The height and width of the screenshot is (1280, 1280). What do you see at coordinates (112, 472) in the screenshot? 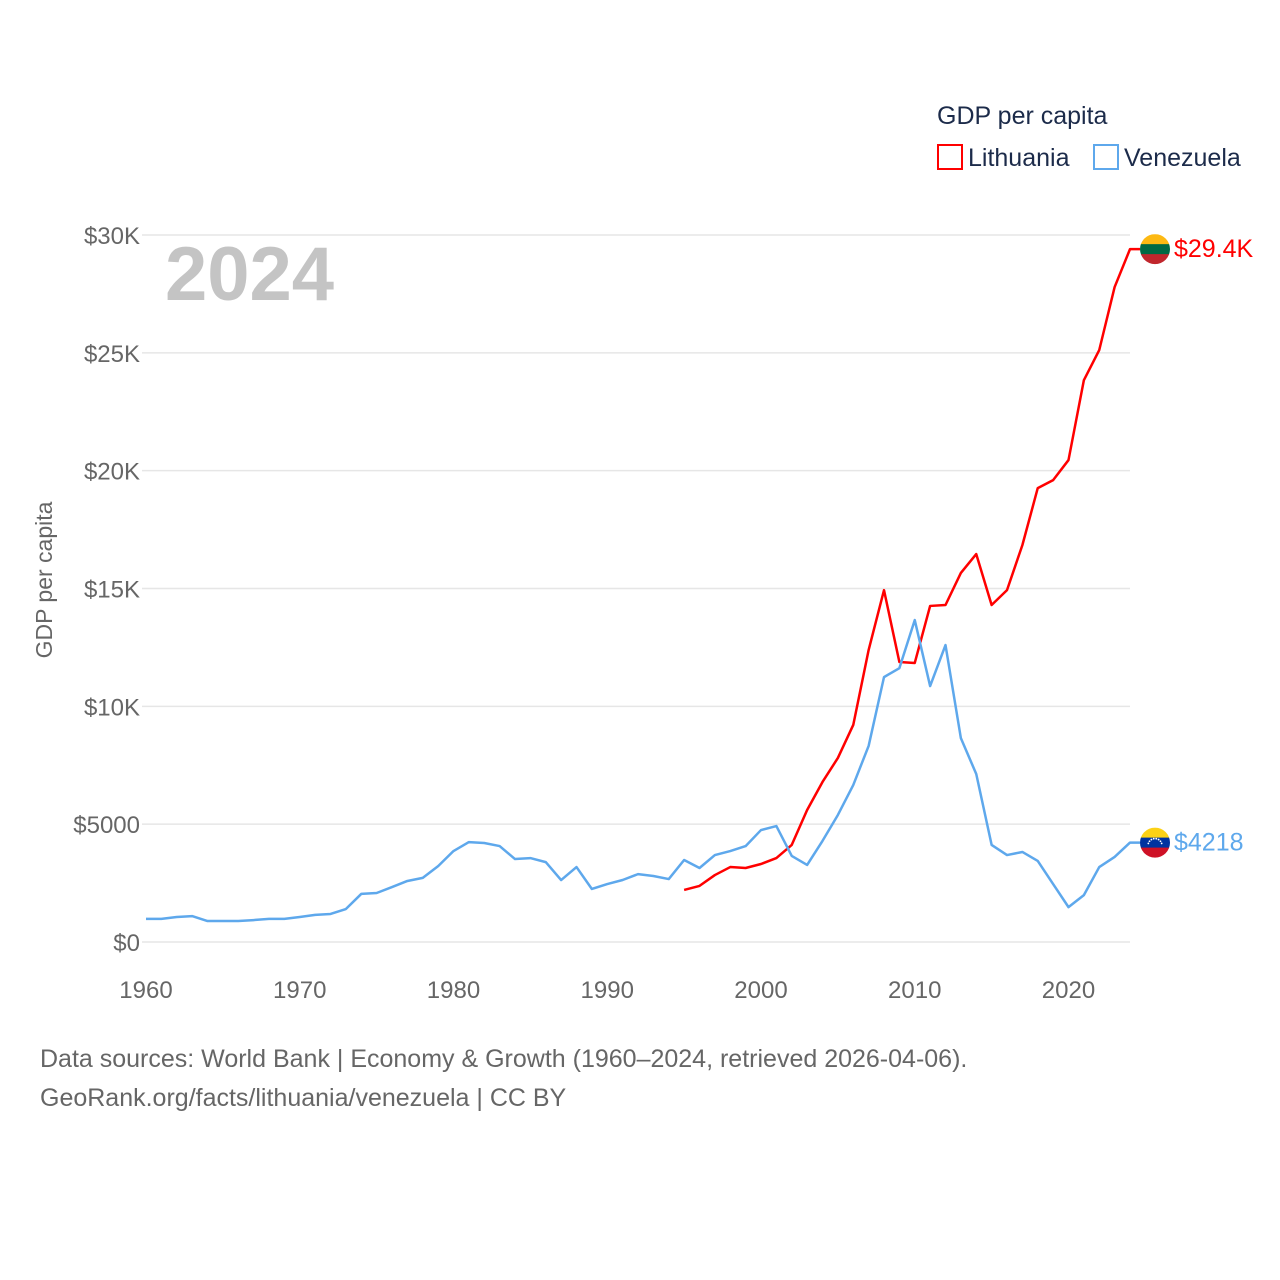
I see `y-tick-label: $20K` at bounding box center [112, 472].